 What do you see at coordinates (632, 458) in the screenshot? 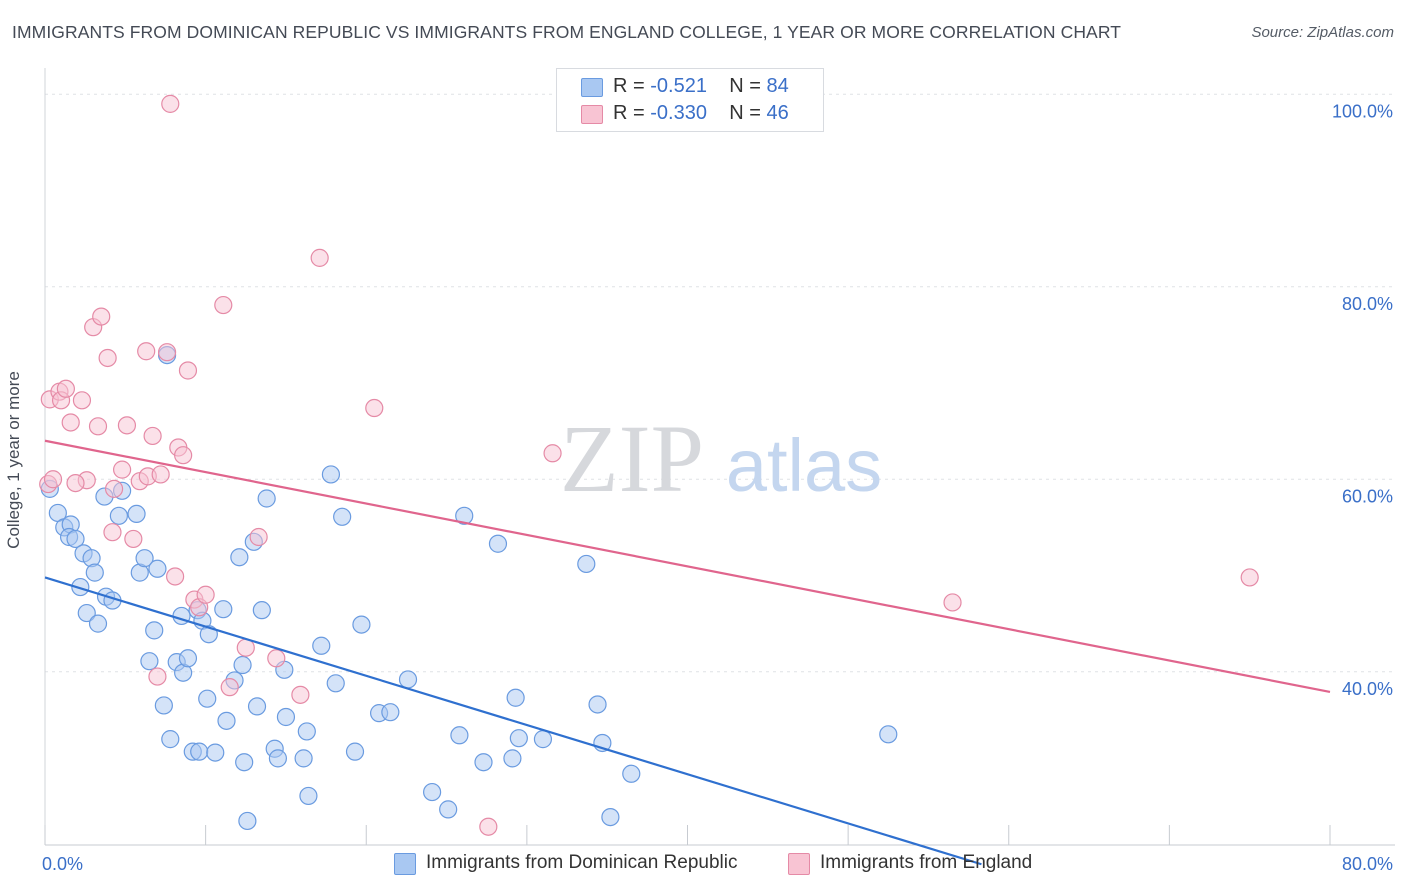
I see `watermark-zip: ZIP` at bounding box center [632, 458].